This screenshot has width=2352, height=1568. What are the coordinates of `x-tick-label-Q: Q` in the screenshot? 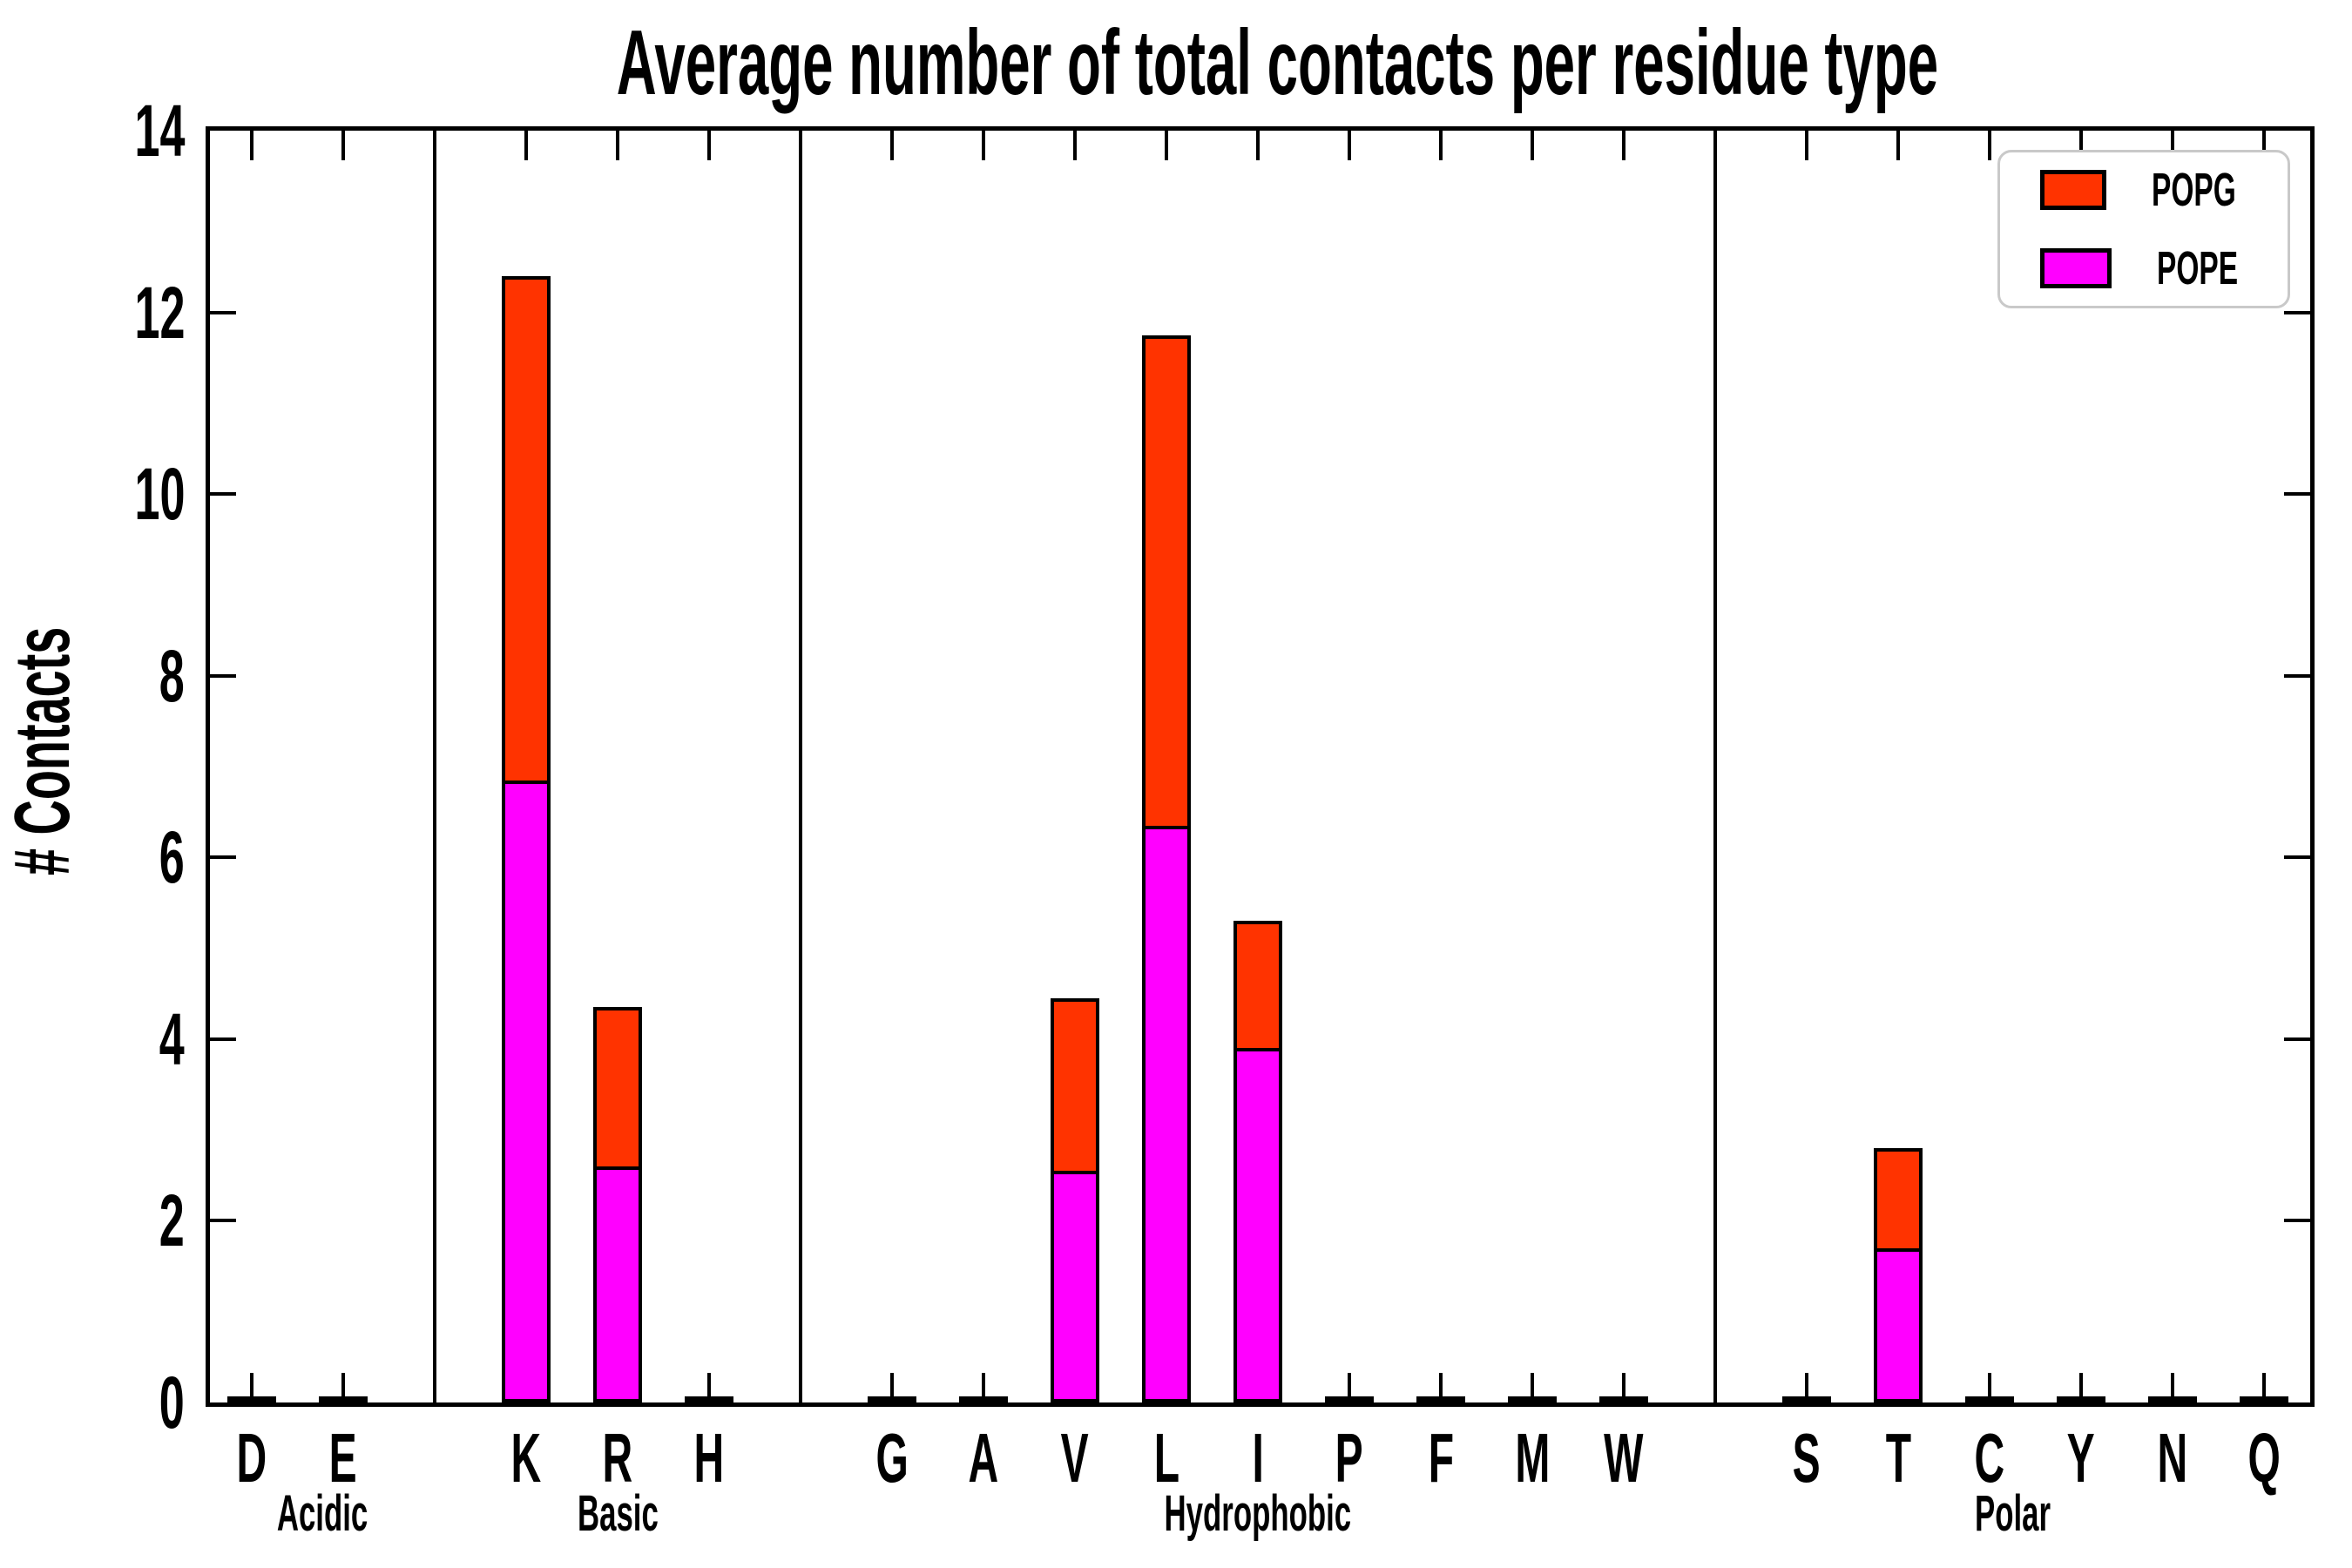 It's located at (2264, 1458).